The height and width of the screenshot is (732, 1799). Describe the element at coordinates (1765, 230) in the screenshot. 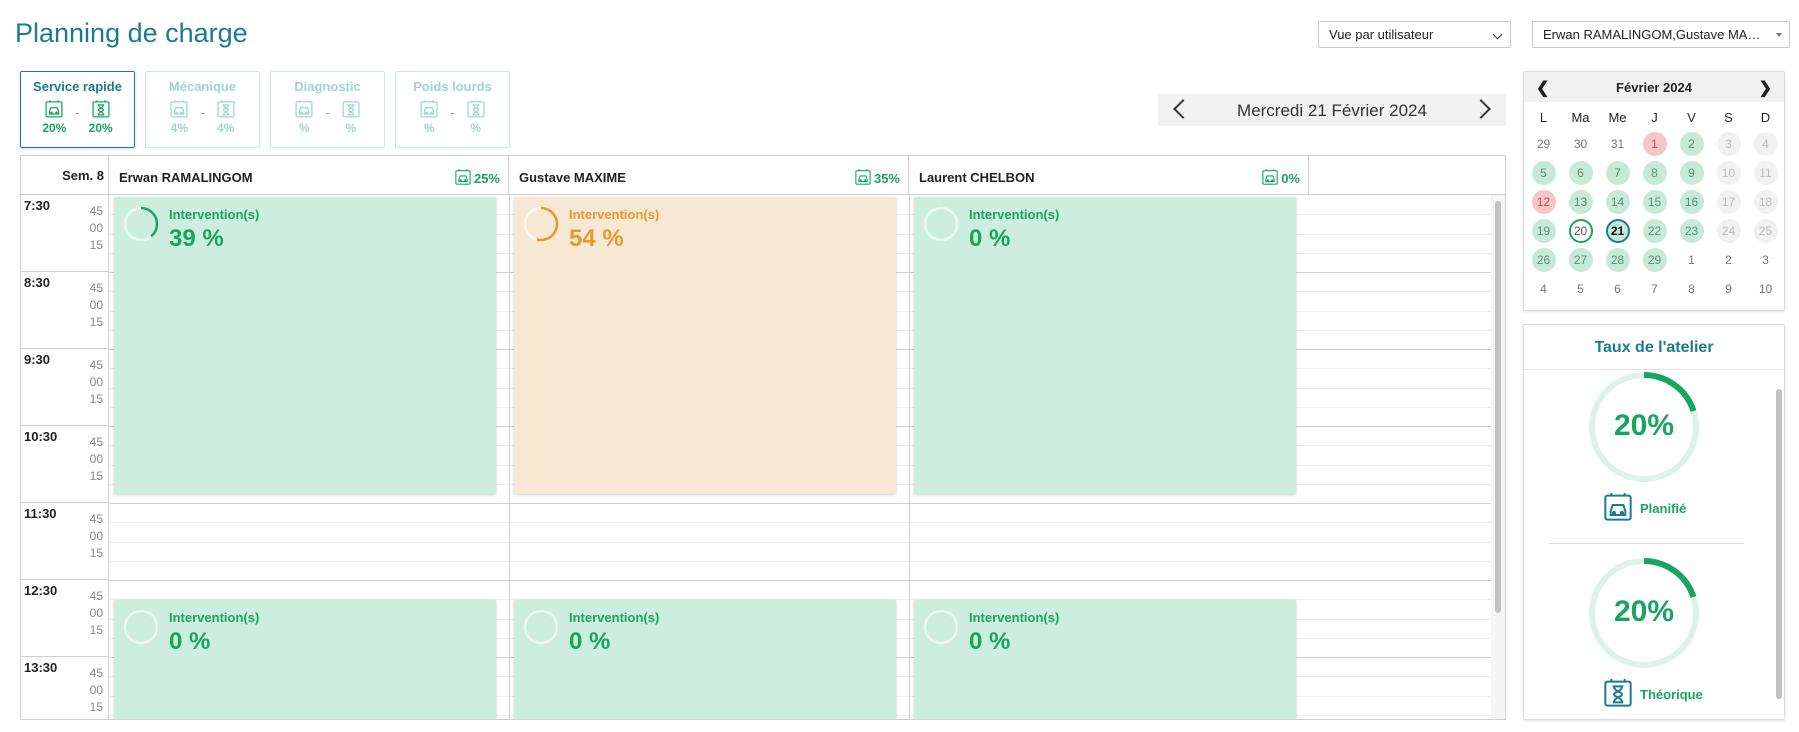

I see `calendar-day: 25` at that location.